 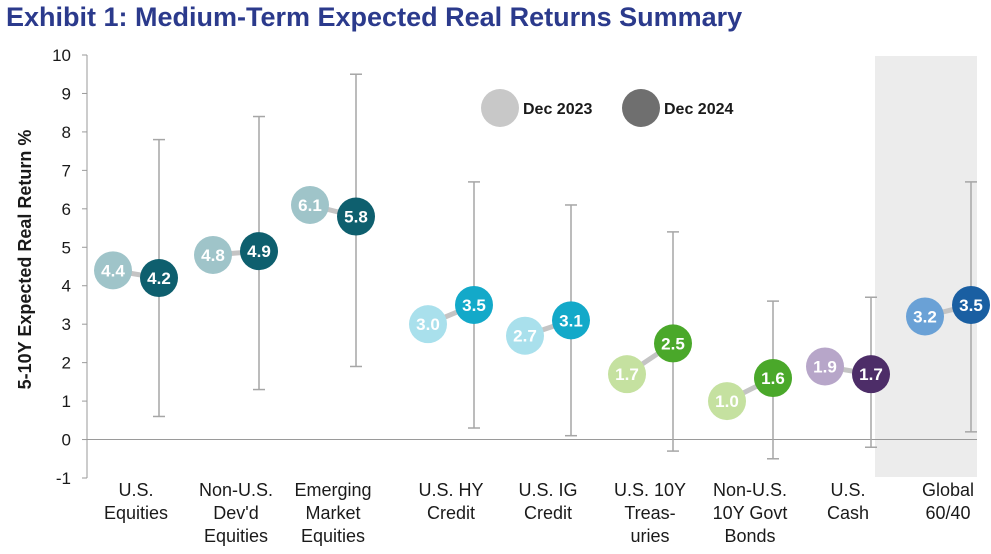 I want to click on category-label-line: 10Y Govt, so click(x=750, y=513).